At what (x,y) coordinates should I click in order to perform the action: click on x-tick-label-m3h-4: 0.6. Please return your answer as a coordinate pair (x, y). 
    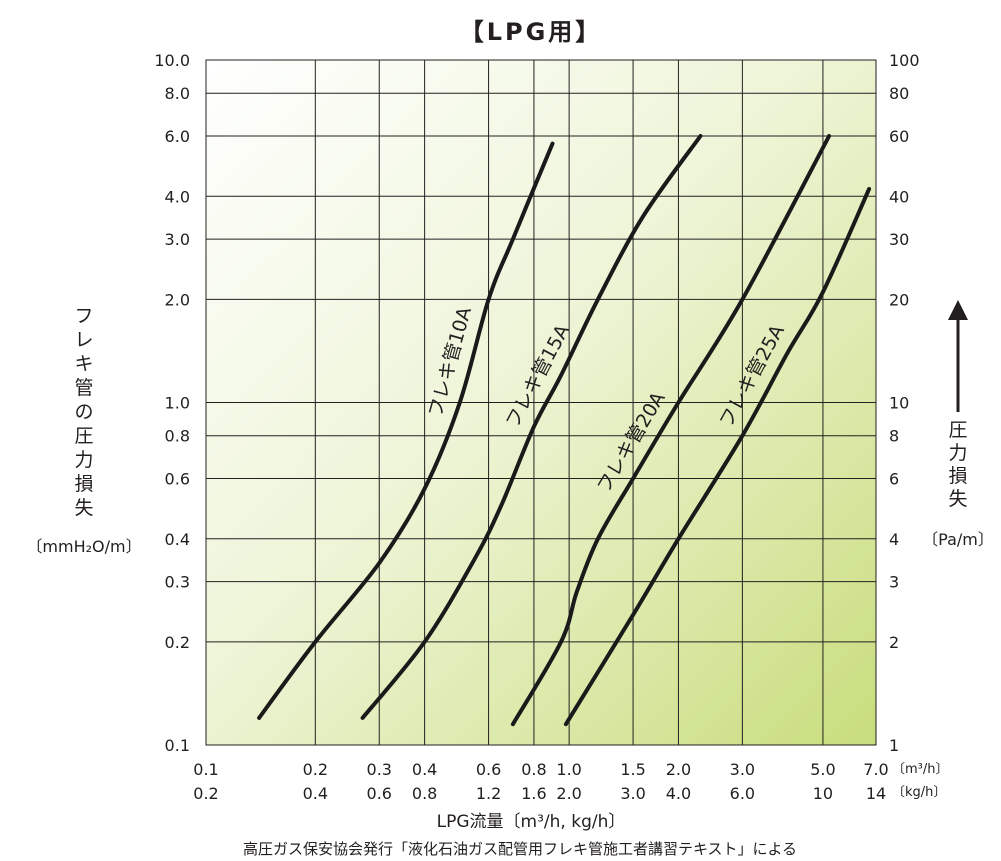
    Looking at the image, I should click on (488, 769).